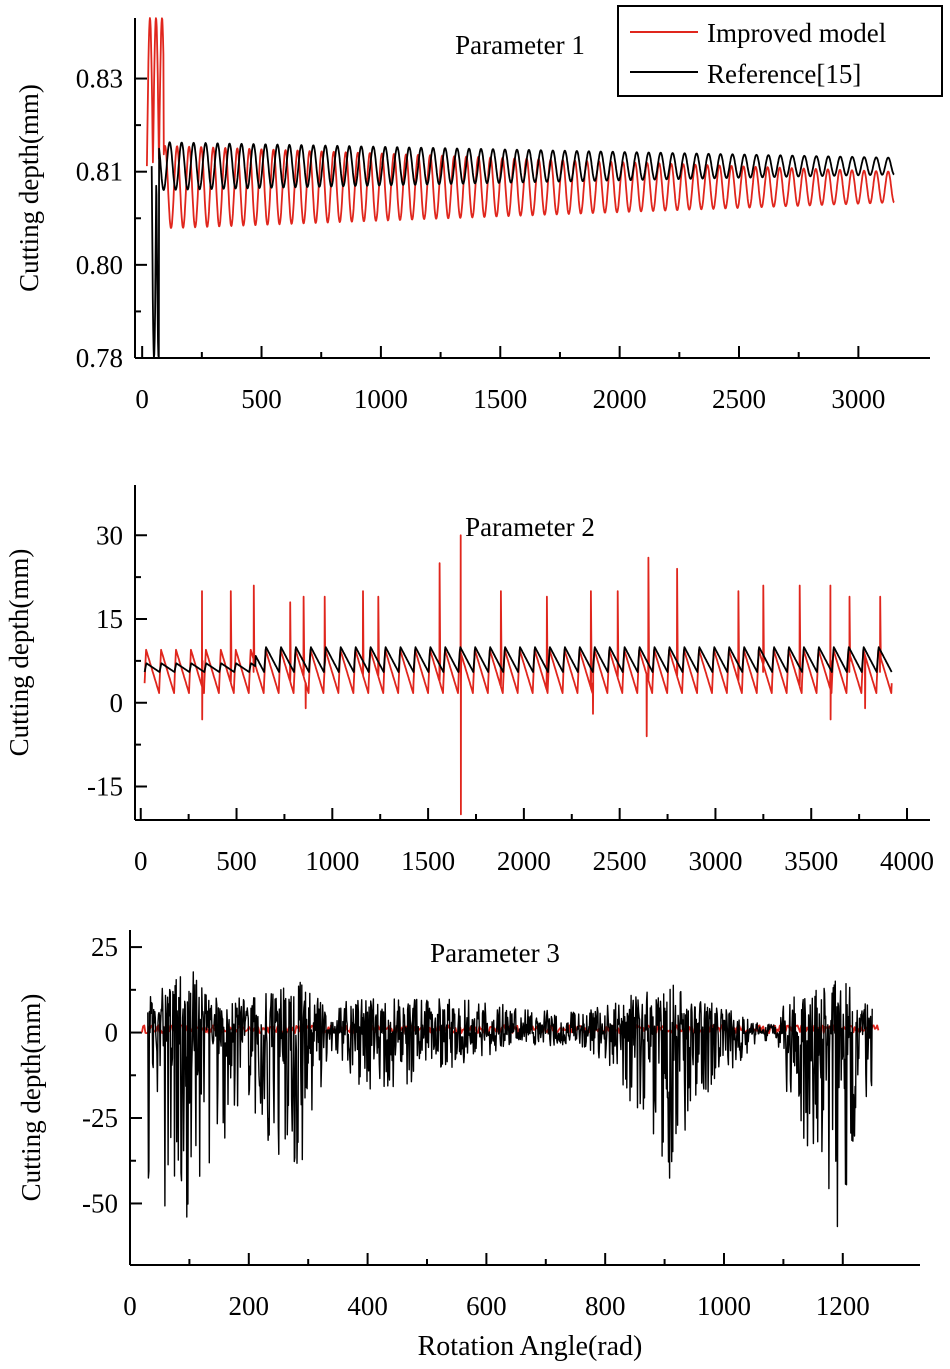  I want to click on series-improved-model-line, so click(520, 123).